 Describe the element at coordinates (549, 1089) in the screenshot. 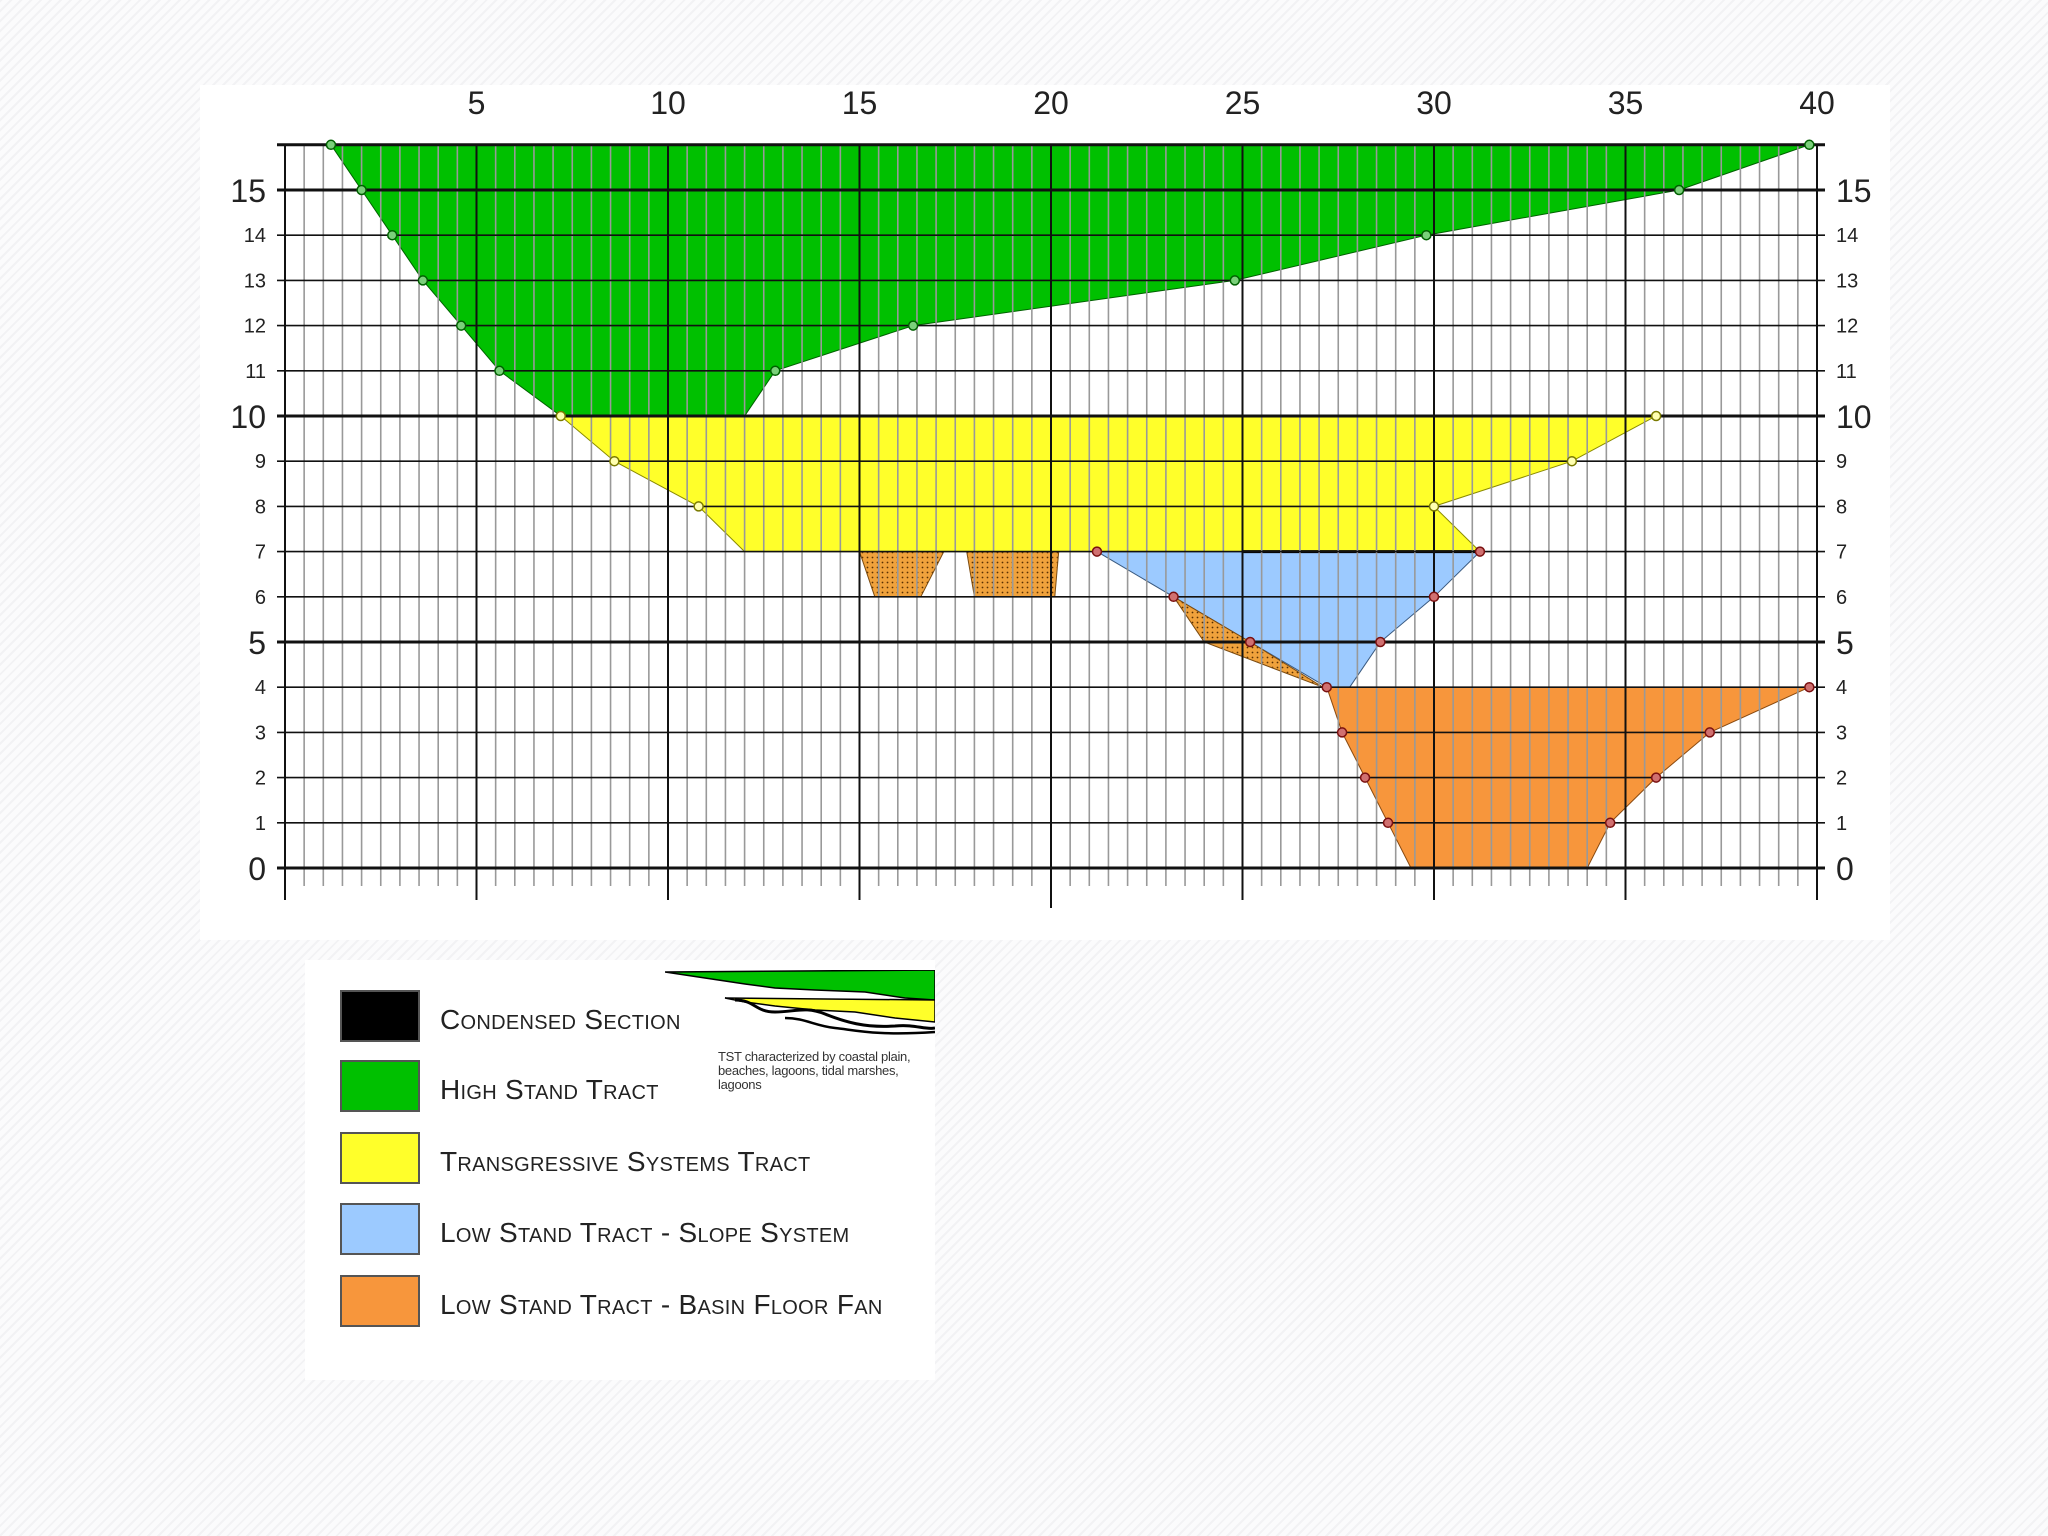

I see `legend-label: High Stand Tract` at that location.